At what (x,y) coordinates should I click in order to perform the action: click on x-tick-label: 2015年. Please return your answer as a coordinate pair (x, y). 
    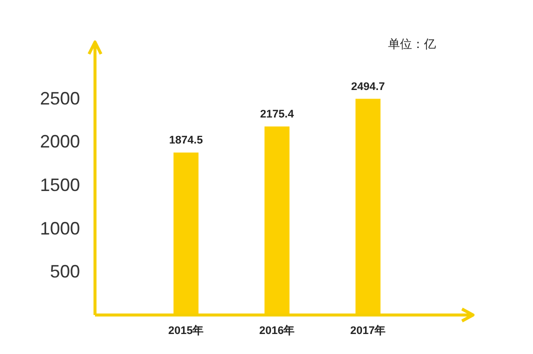
    Looking at the image, I should click on (186, 330).